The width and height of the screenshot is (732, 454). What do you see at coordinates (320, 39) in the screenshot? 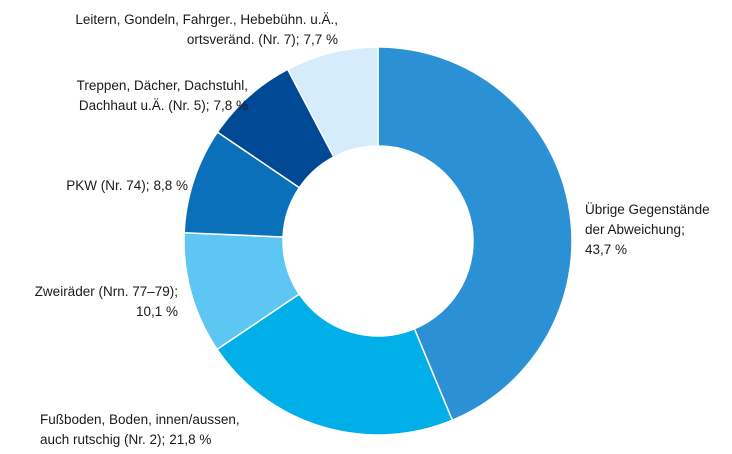
I see `value-label: 7,7 %` at bounding box center [320, 39].